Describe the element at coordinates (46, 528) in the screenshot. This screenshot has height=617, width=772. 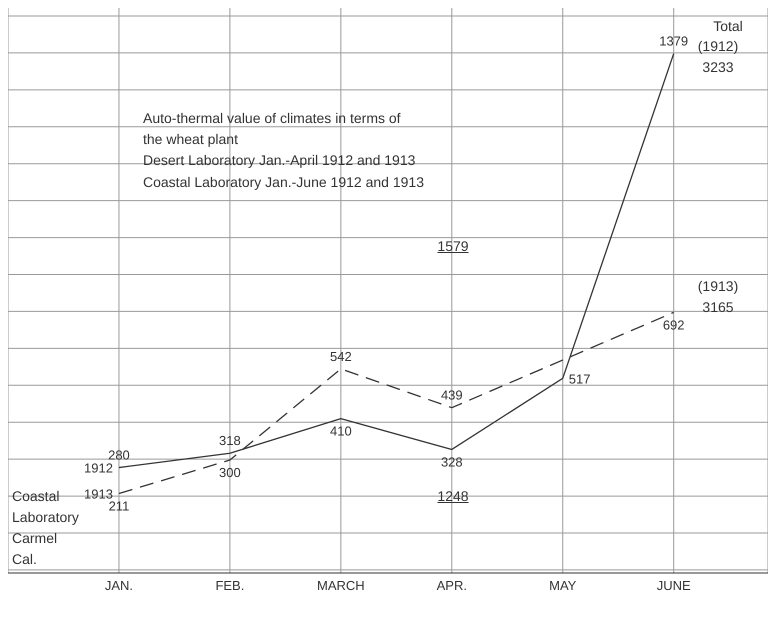
I see `annotation: Coastal Laboratory Carmel Cal.` at that location.